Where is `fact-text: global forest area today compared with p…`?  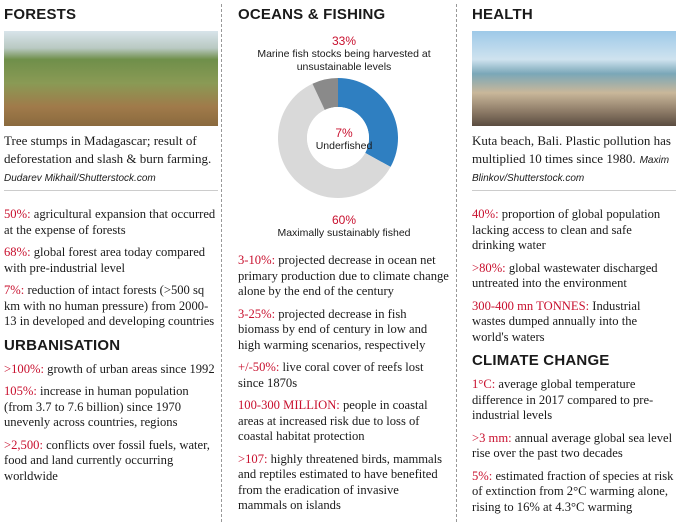
fact-text: global forest area today compared with p… is located at coordinates (105, 260).